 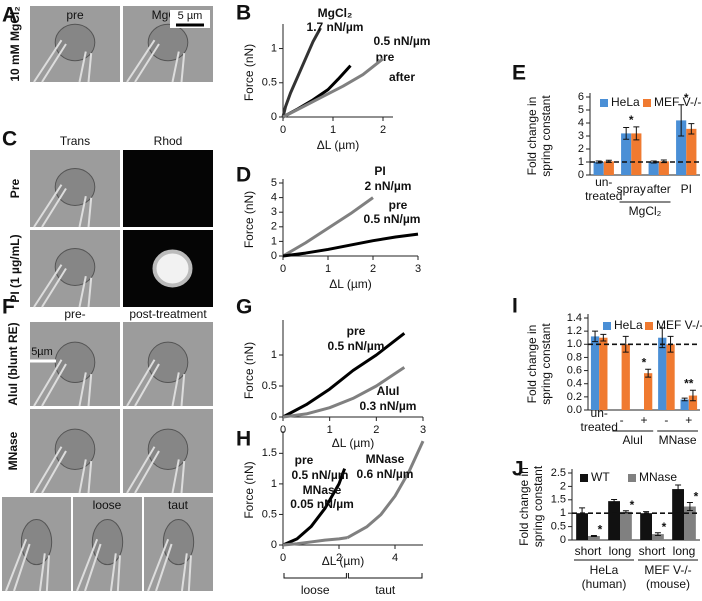 I want to click on x-tick-label: 3, so click(x=423, y=430).